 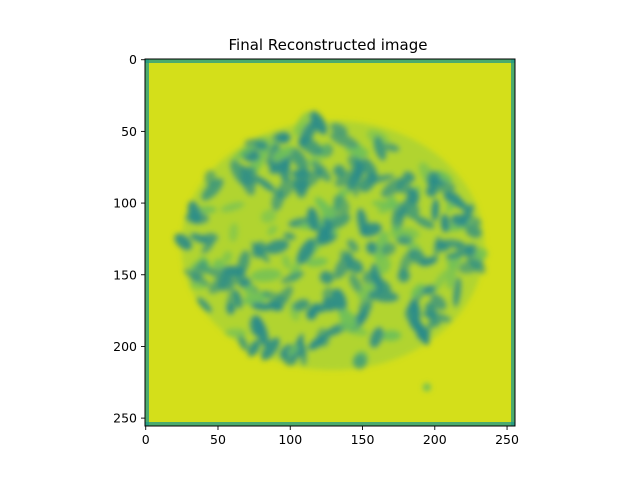 What do you see at coordinates (290, 439) in the screenshot?
I see `x-tick-label: 100` at bounding box center [290, 439].